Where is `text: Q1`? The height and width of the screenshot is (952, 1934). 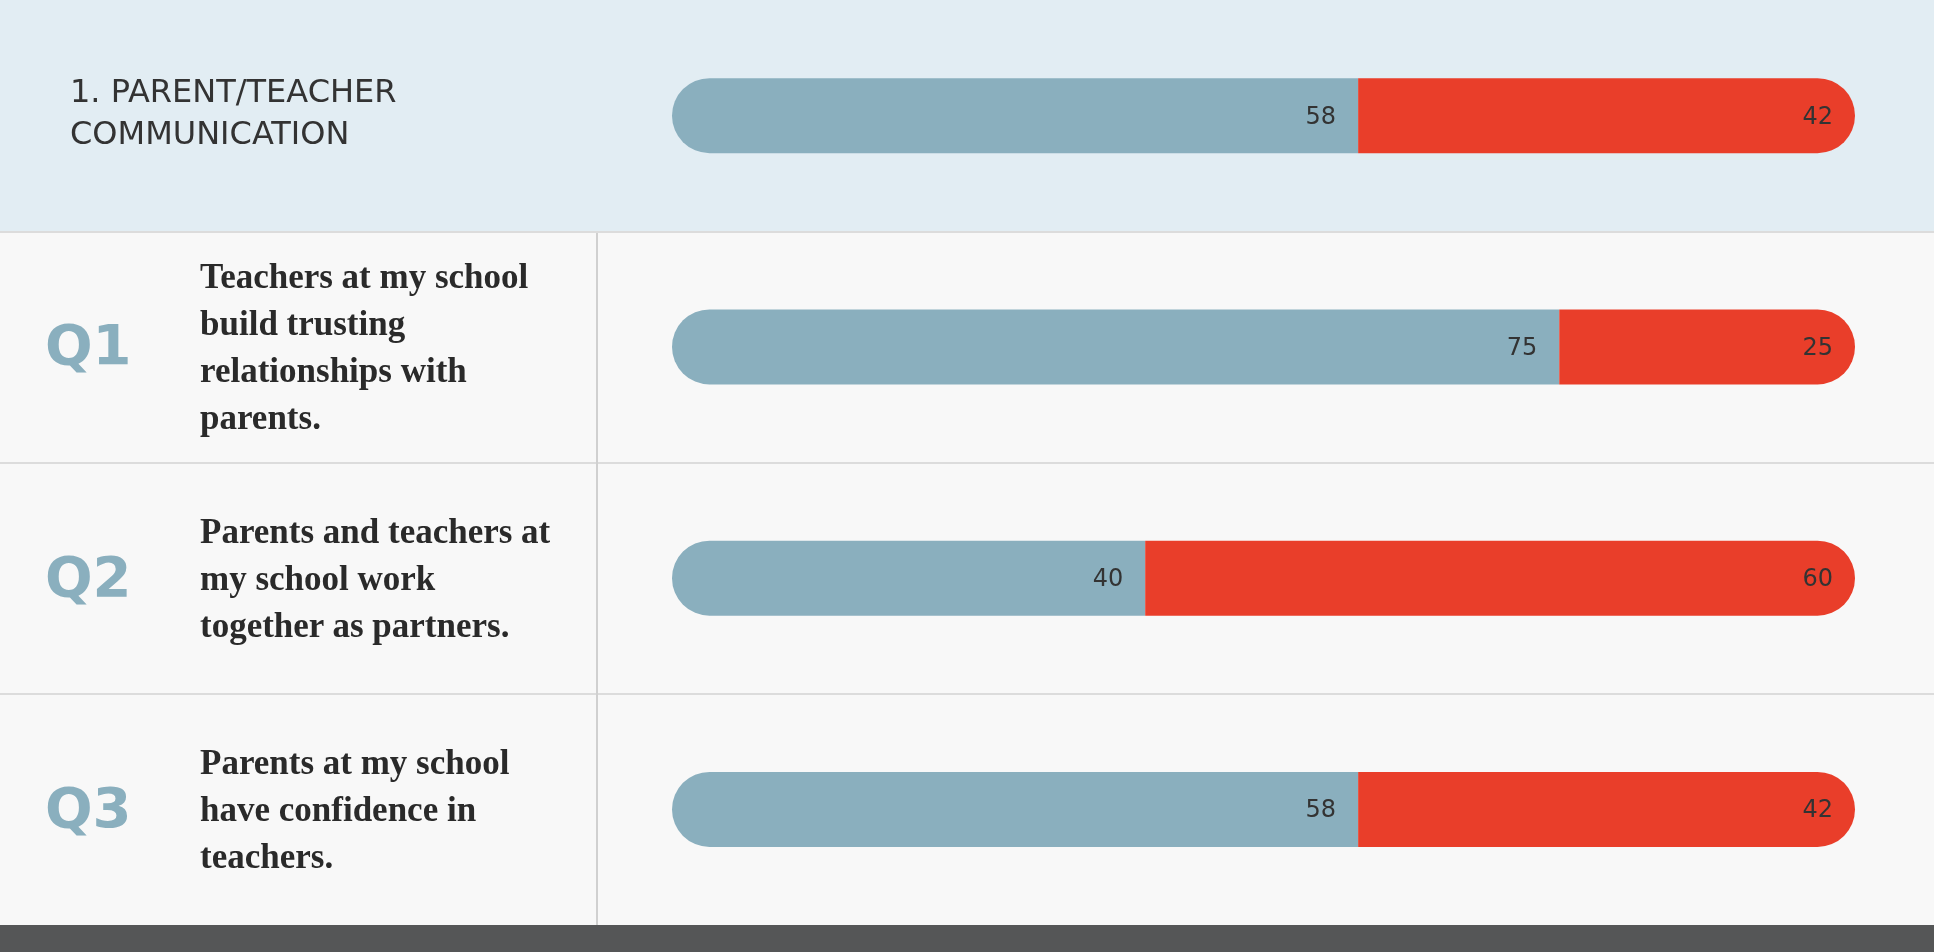
text: Q1 is located at coordinates (88, 345).